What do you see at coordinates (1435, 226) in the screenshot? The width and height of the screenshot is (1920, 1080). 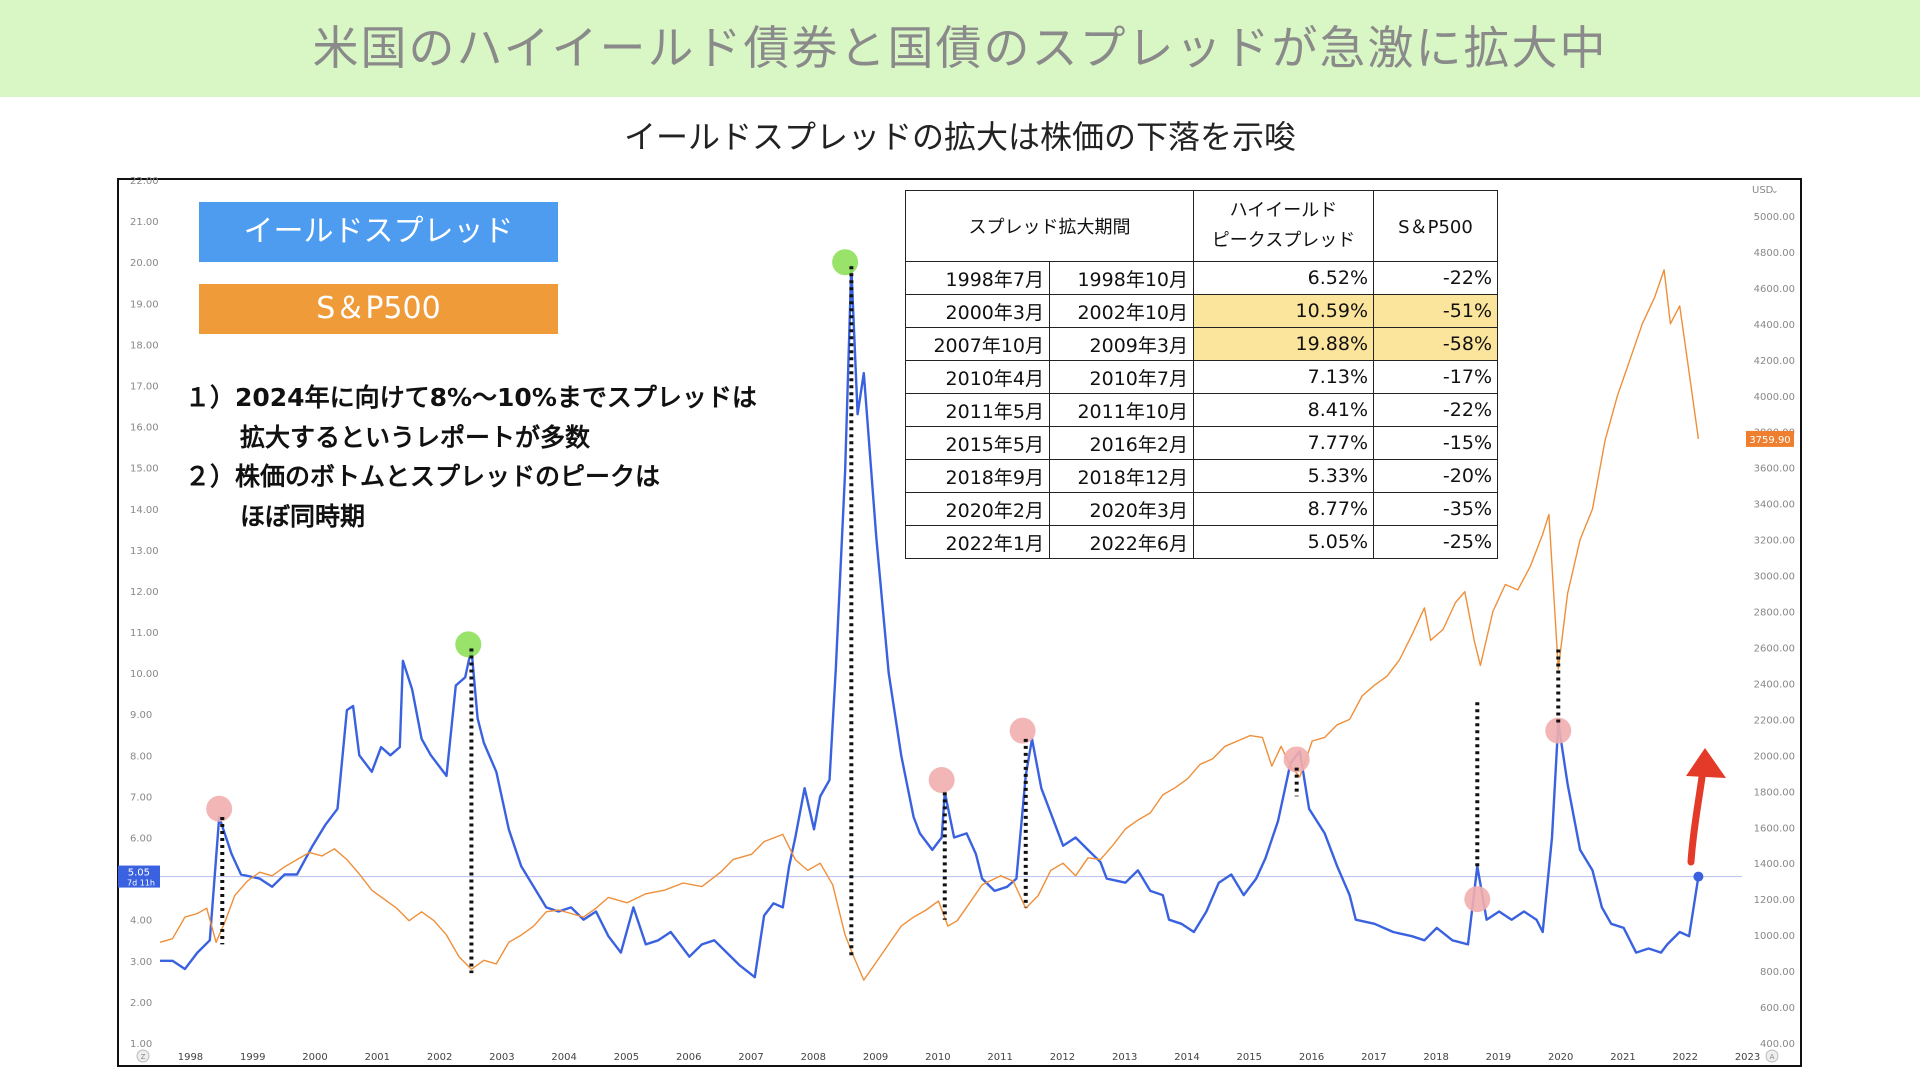 I see `header-sp500: S＆P500` at bounding box center [1435, 226].